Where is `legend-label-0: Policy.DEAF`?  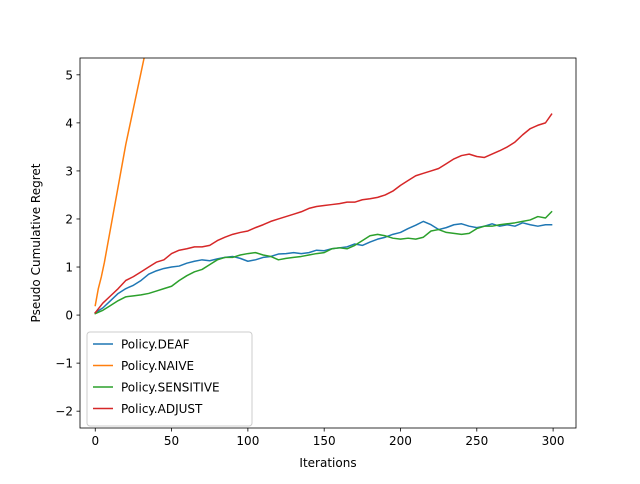
legend-label-0: Policy.DEAF is located at coordinates (155, 345).